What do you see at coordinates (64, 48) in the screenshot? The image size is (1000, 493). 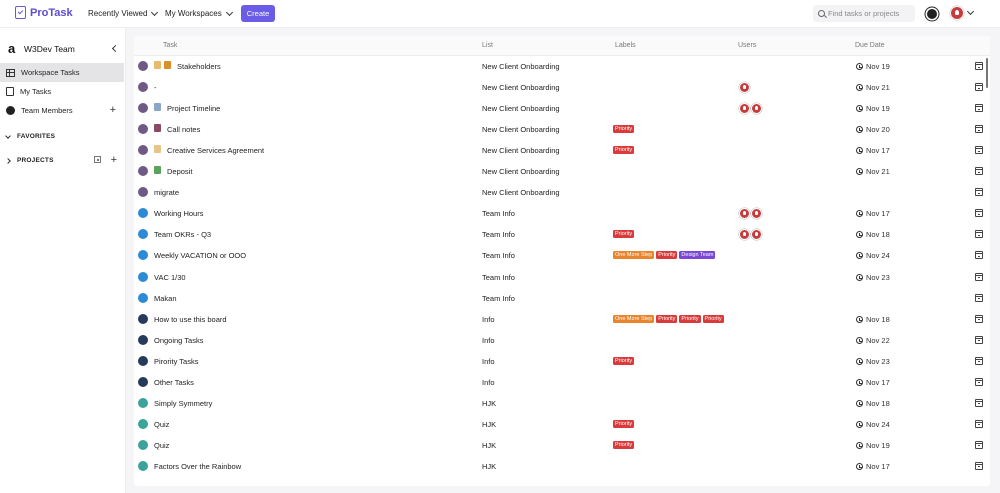 I see `team-header: a W3Dev Team` at bounding box center [64, 48].